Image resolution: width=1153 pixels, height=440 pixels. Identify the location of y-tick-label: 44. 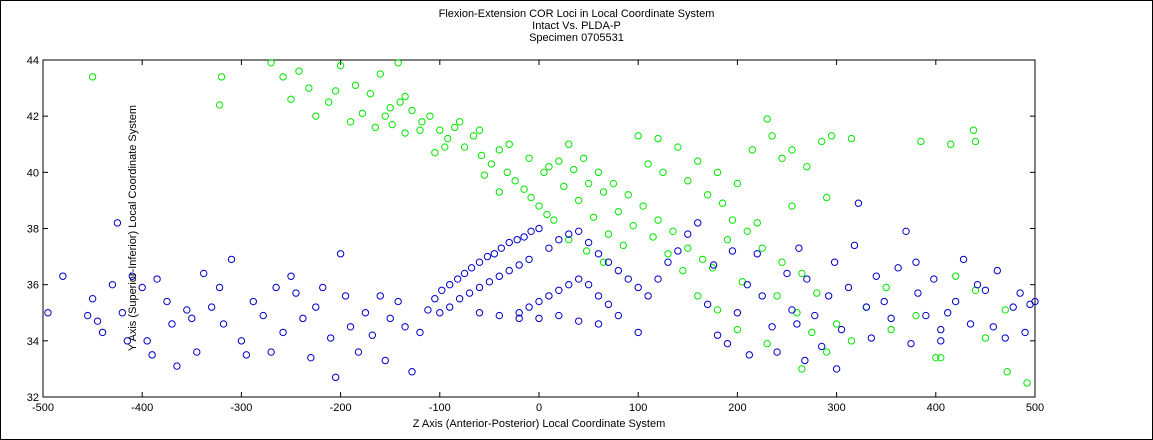
(33, 61).